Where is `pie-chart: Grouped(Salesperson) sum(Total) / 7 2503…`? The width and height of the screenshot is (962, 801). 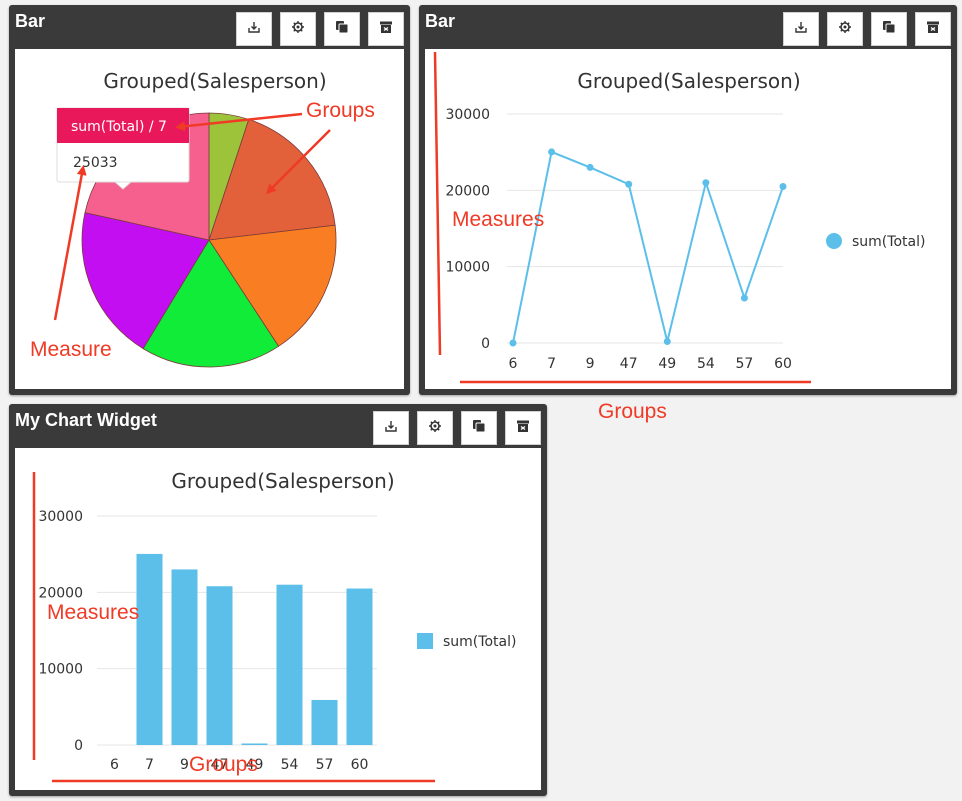
pie-chart: Grouped(Salesperson) sum(Total) / 7 2503… is located at coordinates (196, 218).